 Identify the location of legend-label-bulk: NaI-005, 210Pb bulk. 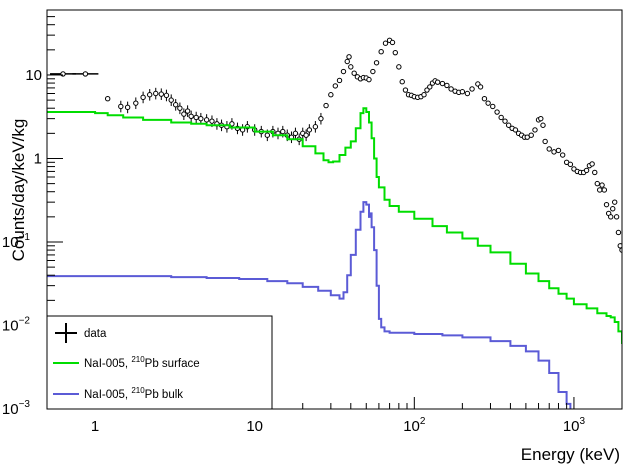
(133, 393).